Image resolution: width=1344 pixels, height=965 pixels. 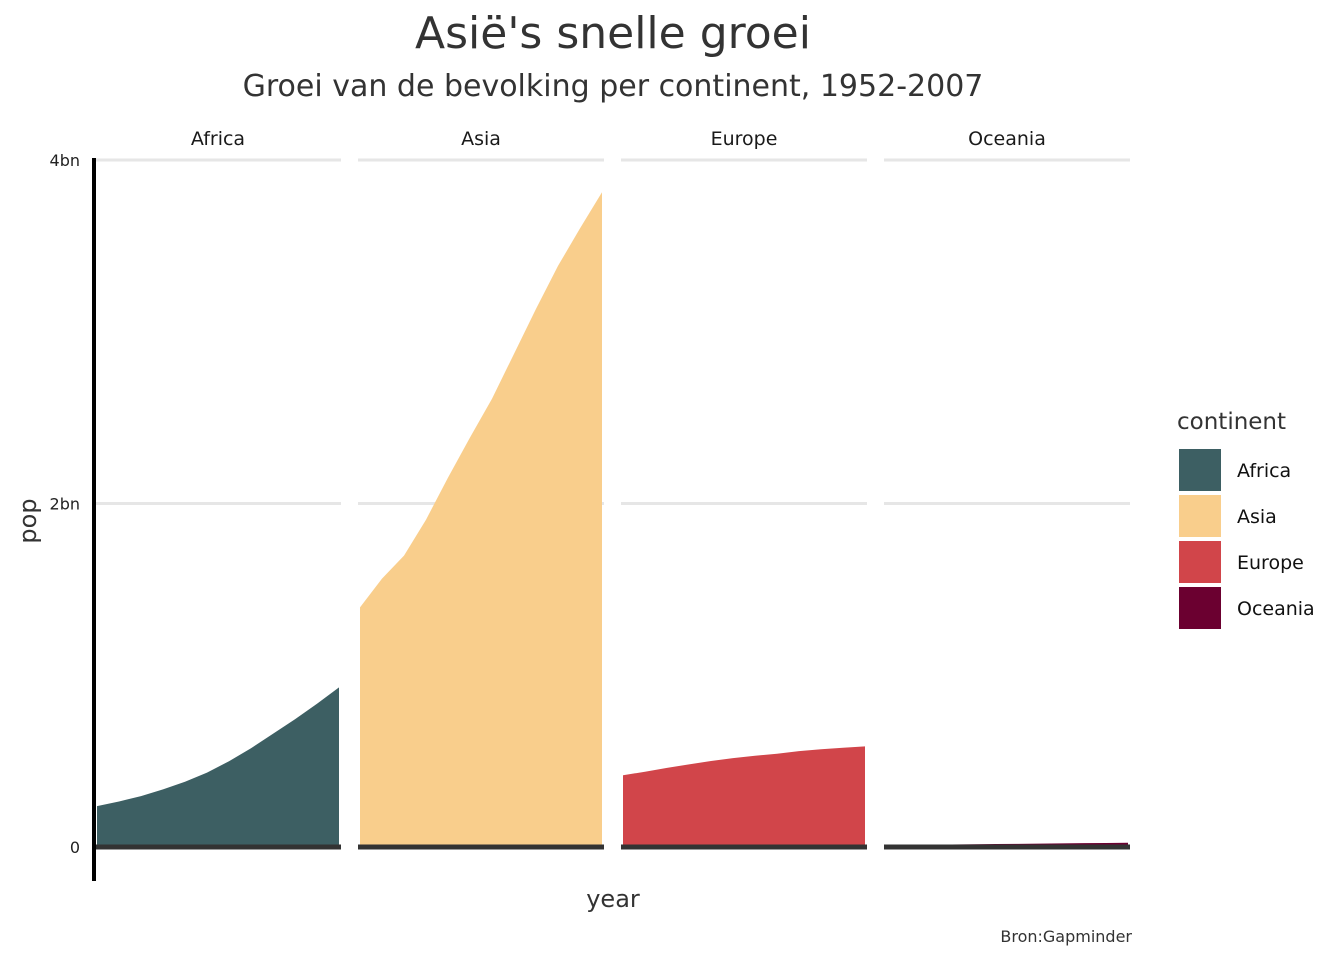 I want to click on facet-asia: Asia, so click(x=481, y=489).